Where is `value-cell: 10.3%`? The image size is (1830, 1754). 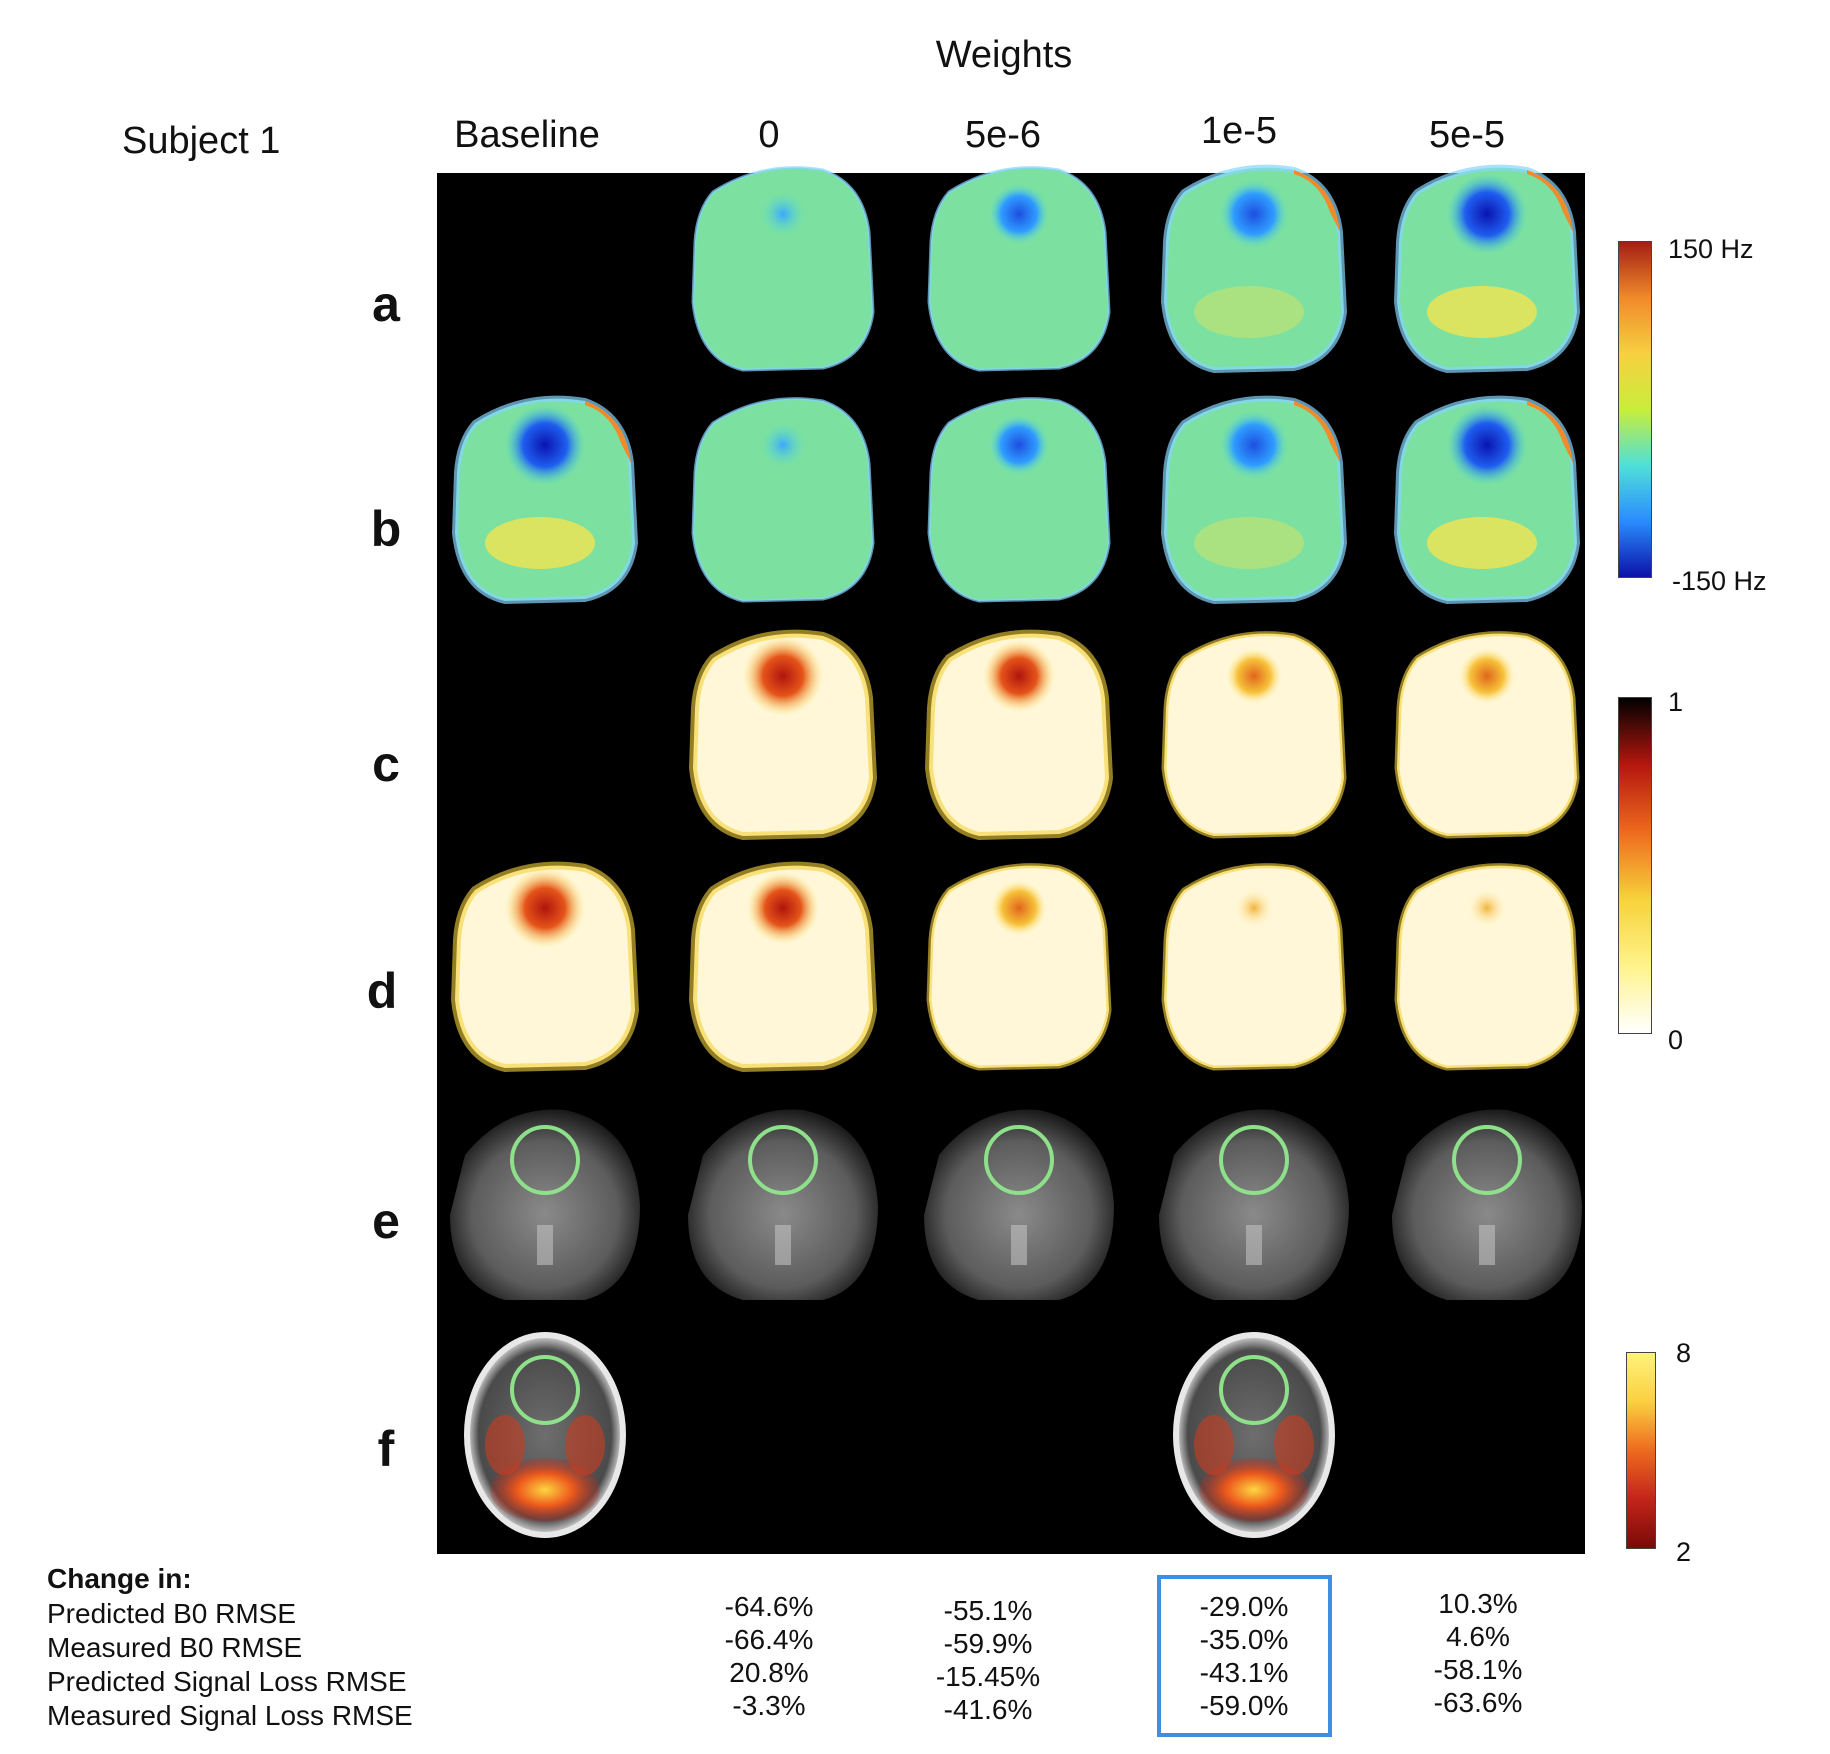
value-cell: 10.3% is located at coordinates (1478, 1603).